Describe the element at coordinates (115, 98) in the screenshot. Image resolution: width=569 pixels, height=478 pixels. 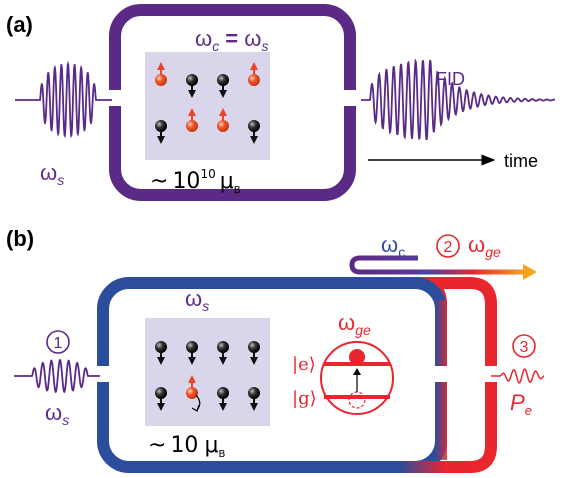
I see `input-port-gap-a` at that location.